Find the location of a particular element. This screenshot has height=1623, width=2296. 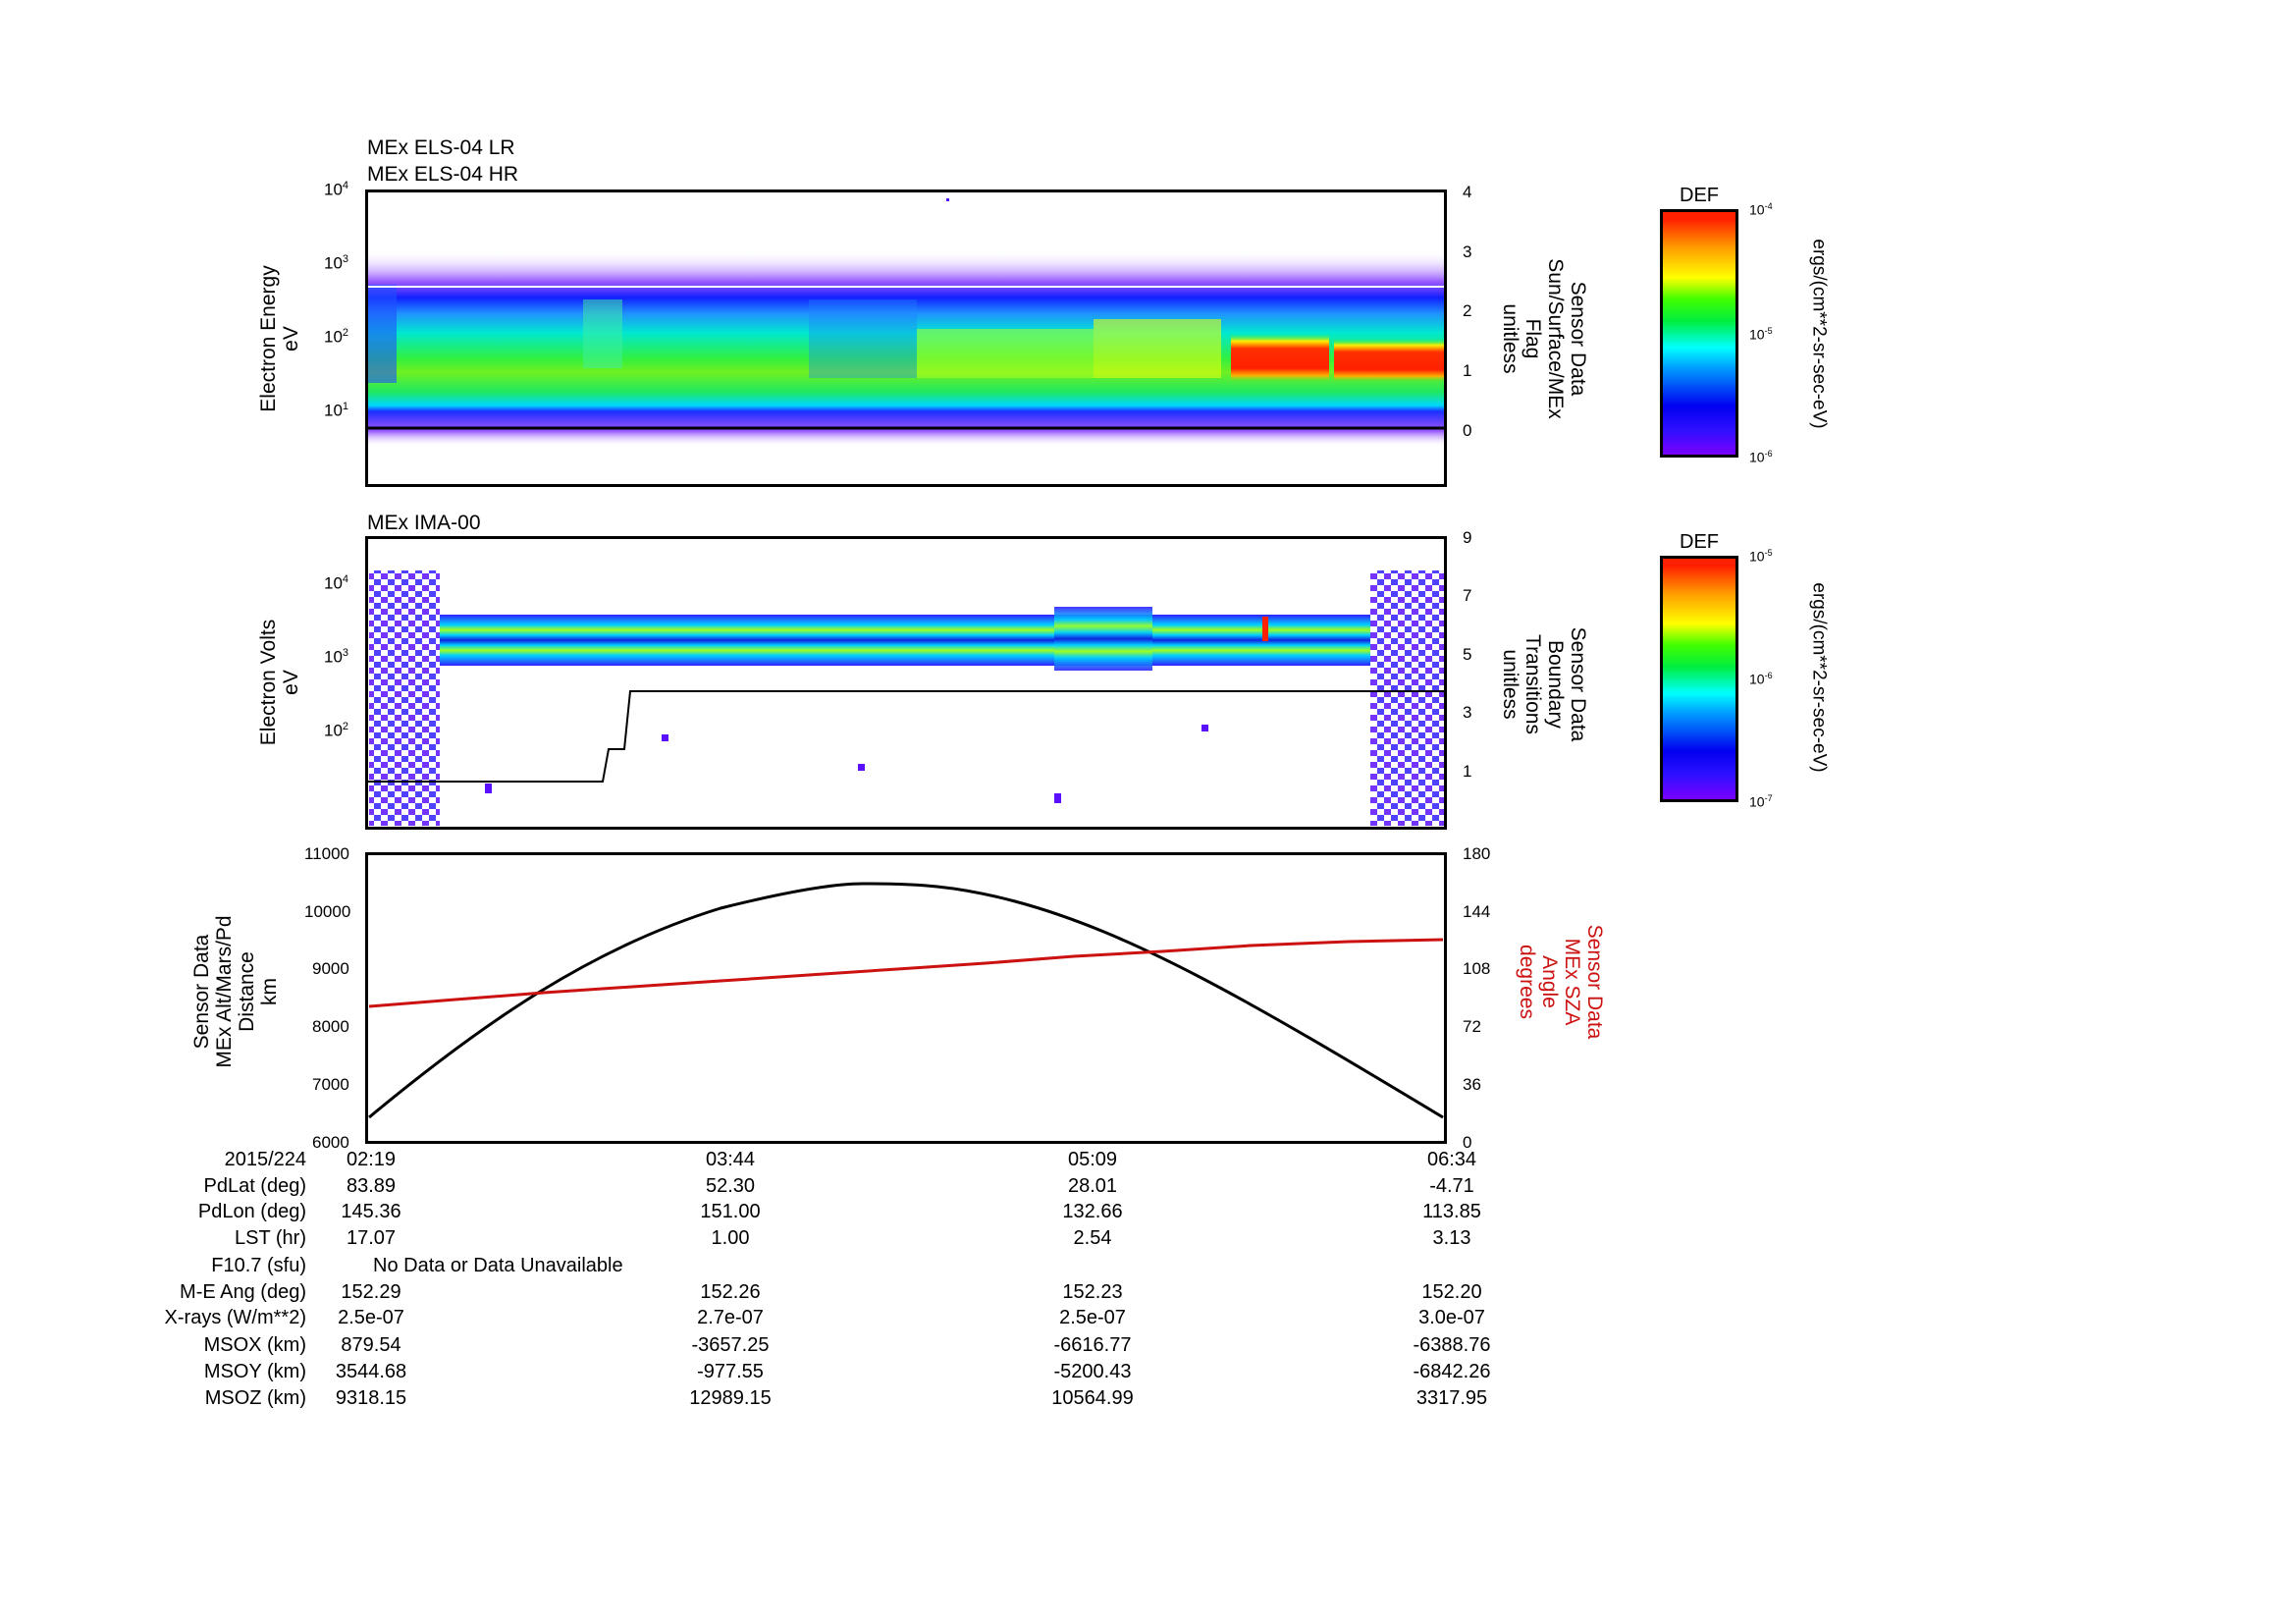

panel1-title-lr: MEx ELS-04 LR is located at coordinates (441, 147).